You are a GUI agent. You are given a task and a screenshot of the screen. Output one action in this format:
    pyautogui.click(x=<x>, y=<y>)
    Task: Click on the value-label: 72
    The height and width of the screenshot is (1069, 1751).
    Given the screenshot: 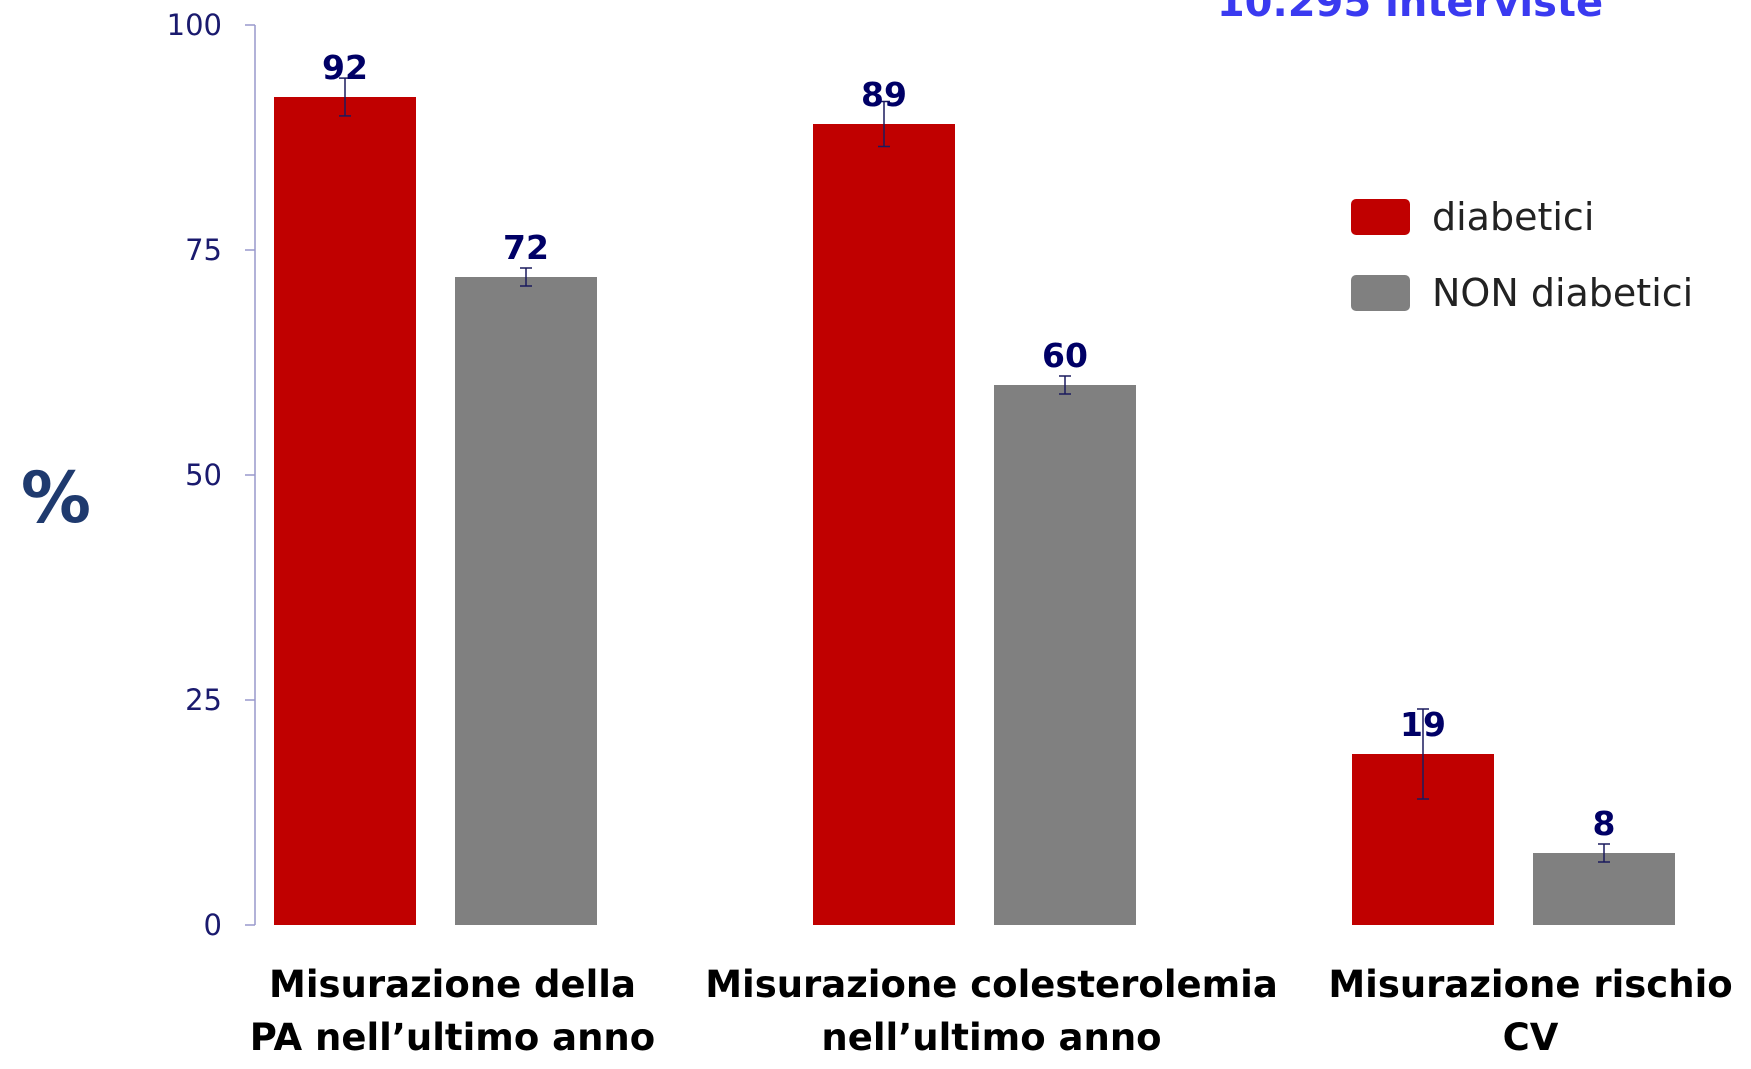 What is the action you would take?
    pyautogui.click(x=526, y=247)
    